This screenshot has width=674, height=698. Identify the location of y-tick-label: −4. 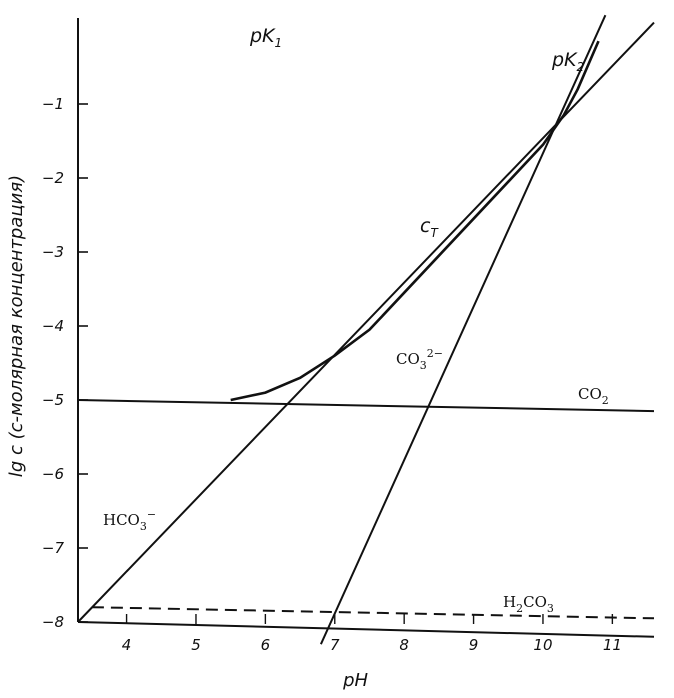
(53, 326).